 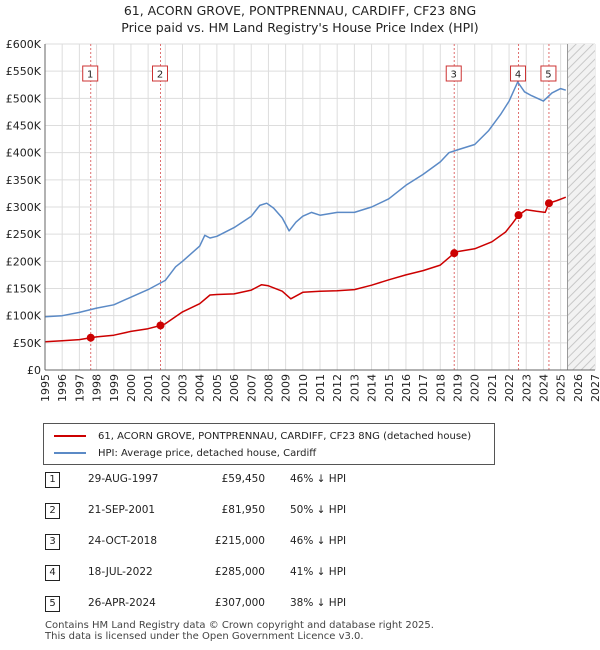 I want to click on x-tick-label: 2019, so click(x=458, y=388).